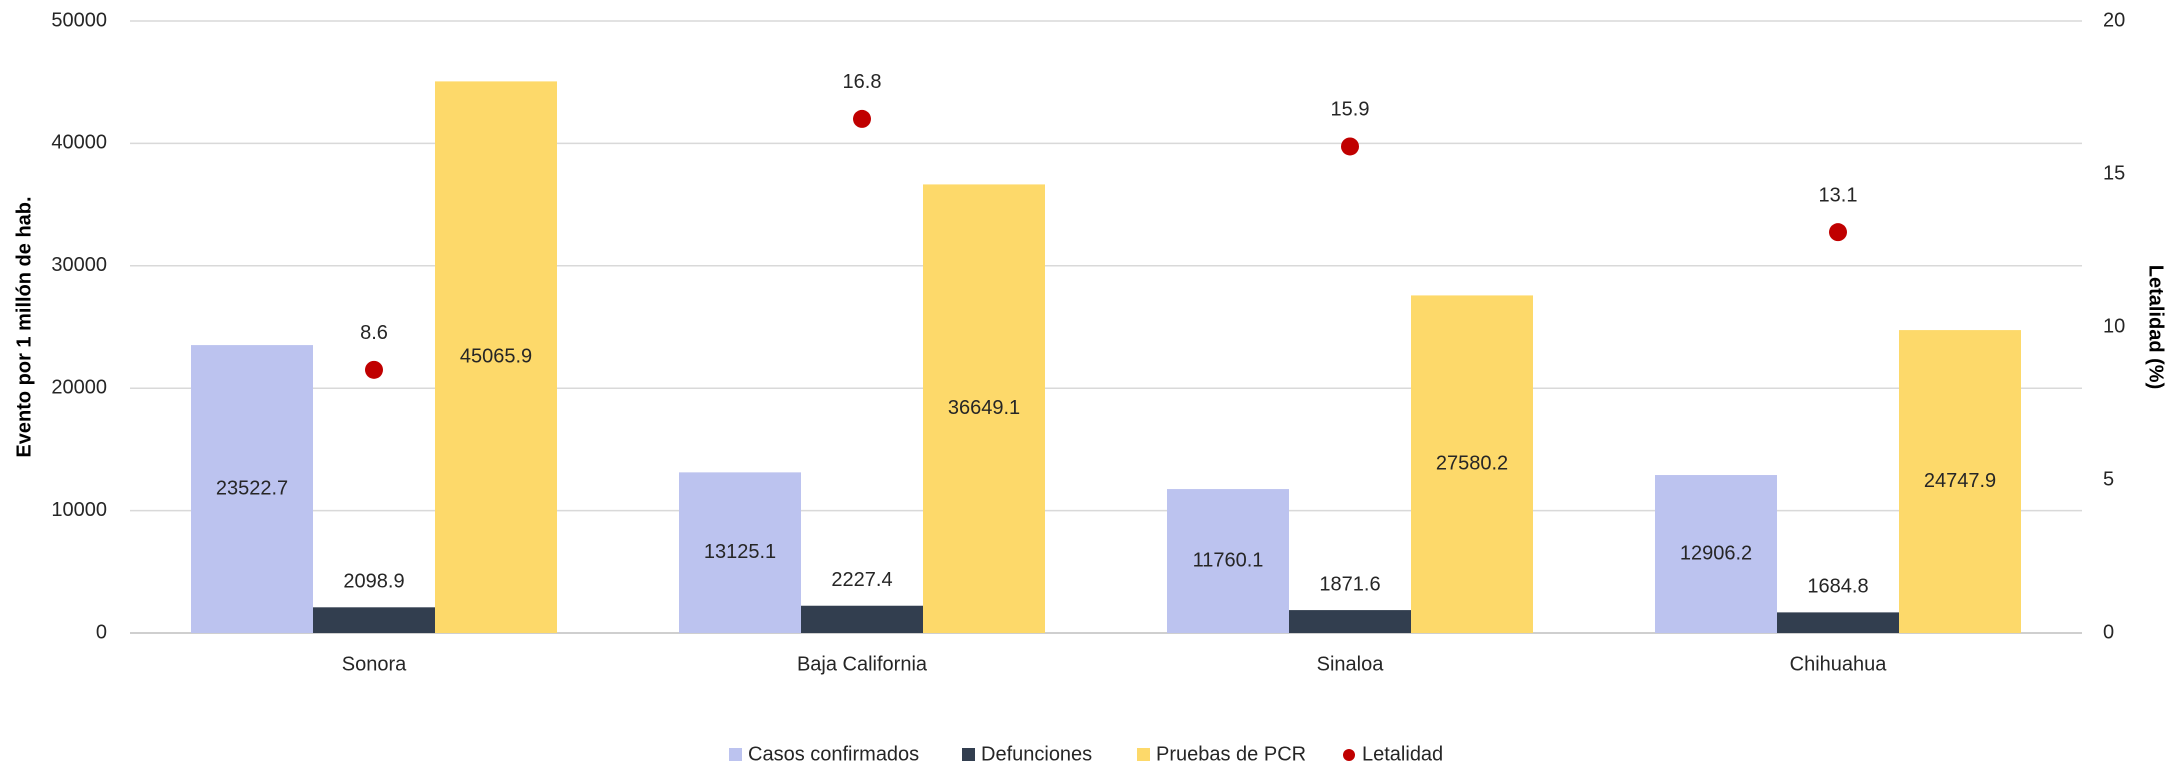 The image size is (2179, 763). Describe the element at coordinates (79, 143) in the screenshot. I see `y-tick-label: 40000` at that location.